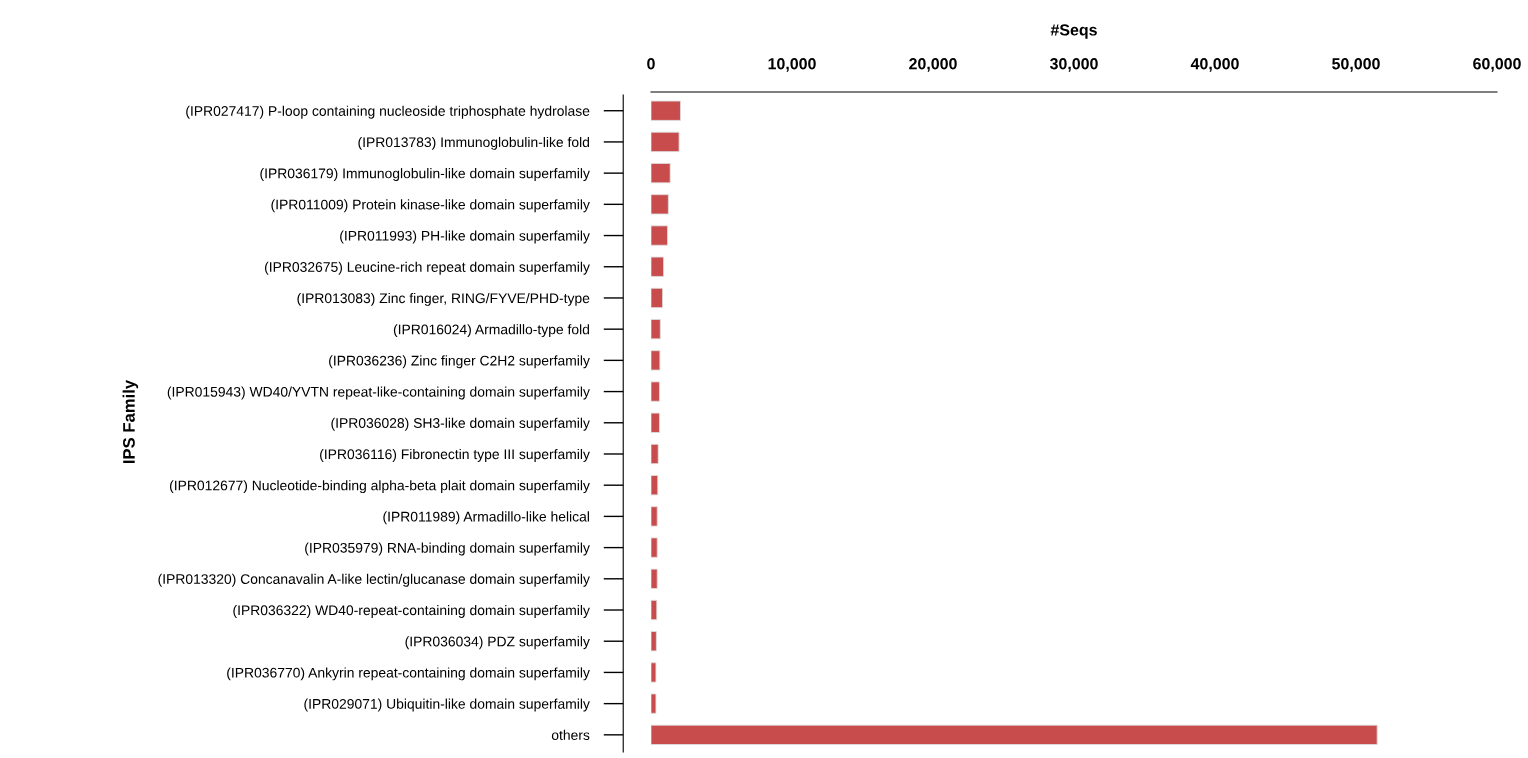 The image size is (1528, 758). What do you see at coordinates (570, 735) in the screenshot?
I see `y-tick-label: others` at bounding box center [570, 735].